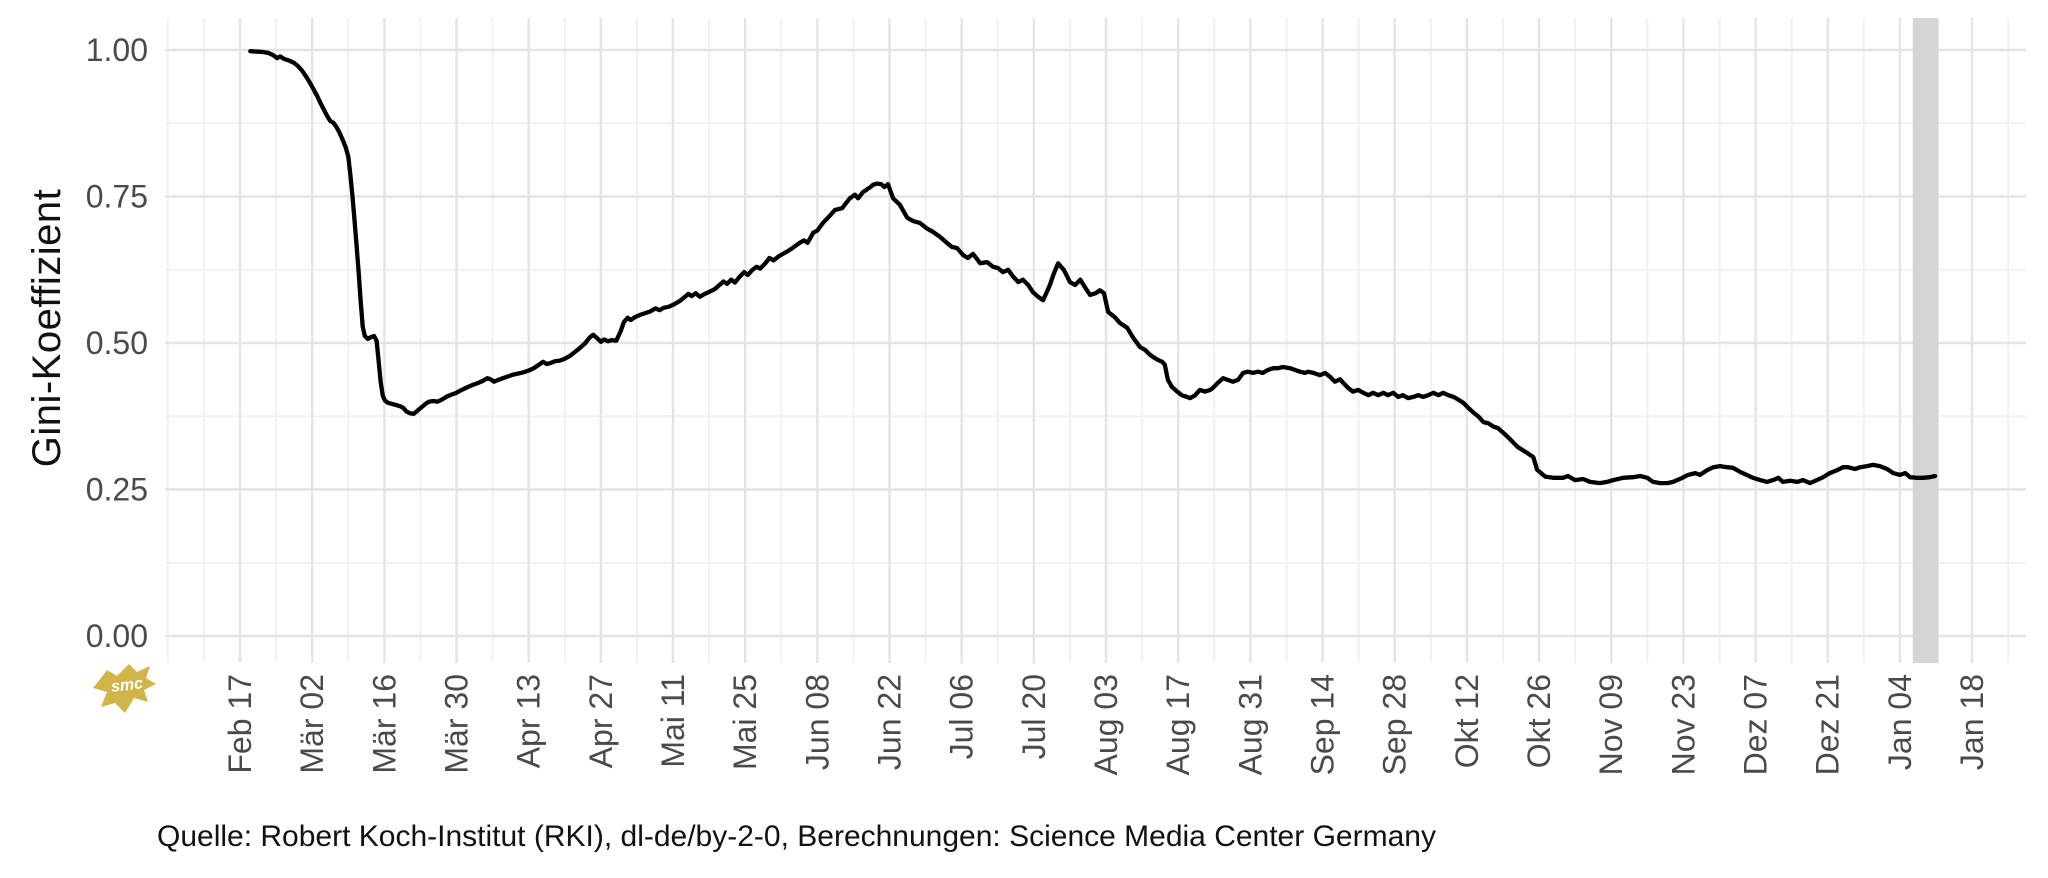 The width and height of the screenshot is (2048, 878). What do you see at coordinates (127, 685) in the screenshot?
I see `smc-logo-text: smc` at bounding box center [127, 685].